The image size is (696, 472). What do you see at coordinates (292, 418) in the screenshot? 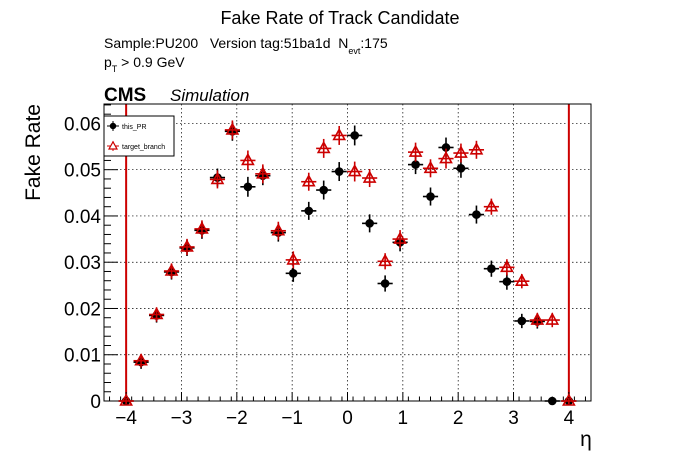
I see `x-tick-label: −1` at bounding box center [292, 418].